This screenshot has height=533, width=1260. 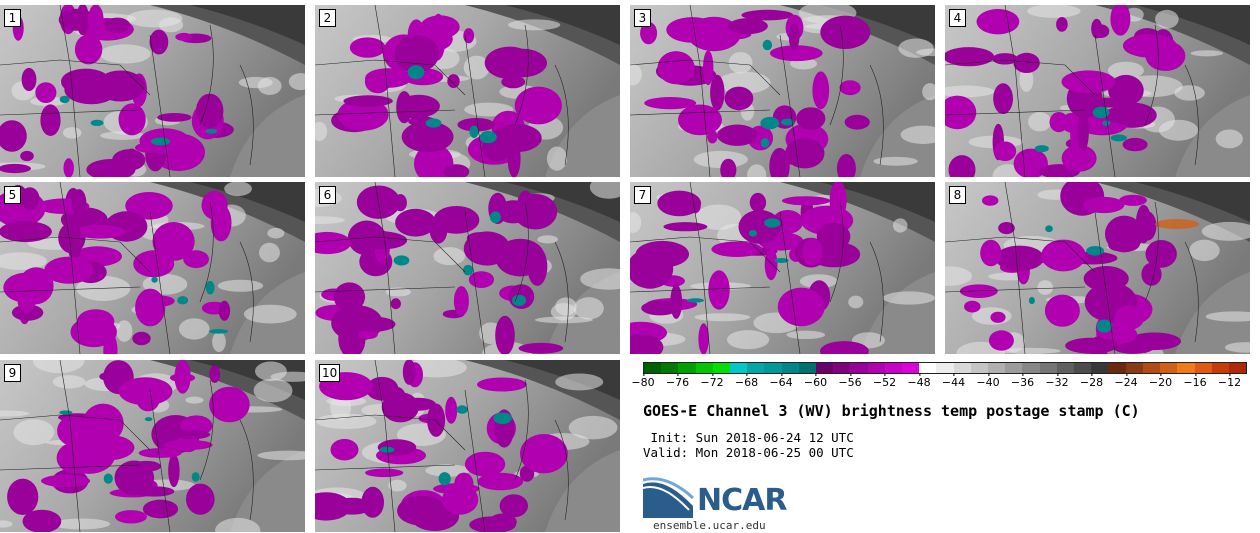 I want to click on colorbar-tick-label: −28, so click(x=1091, y=381).